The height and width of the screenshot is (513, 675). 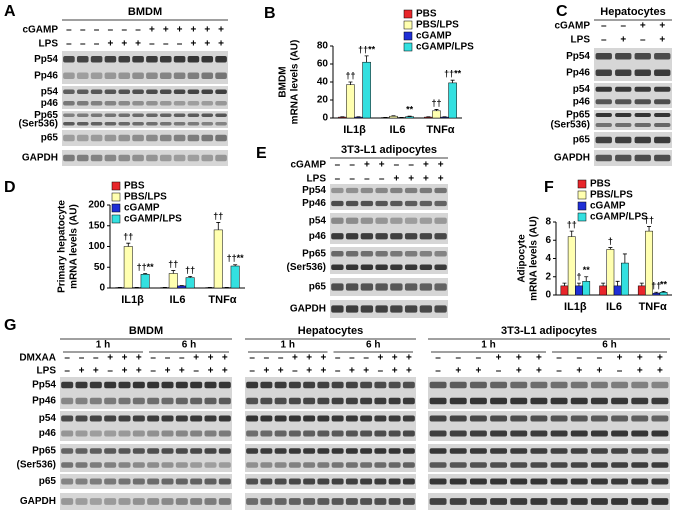 I want to click on x-tick-label: IL6, so click(x=398, y=130).